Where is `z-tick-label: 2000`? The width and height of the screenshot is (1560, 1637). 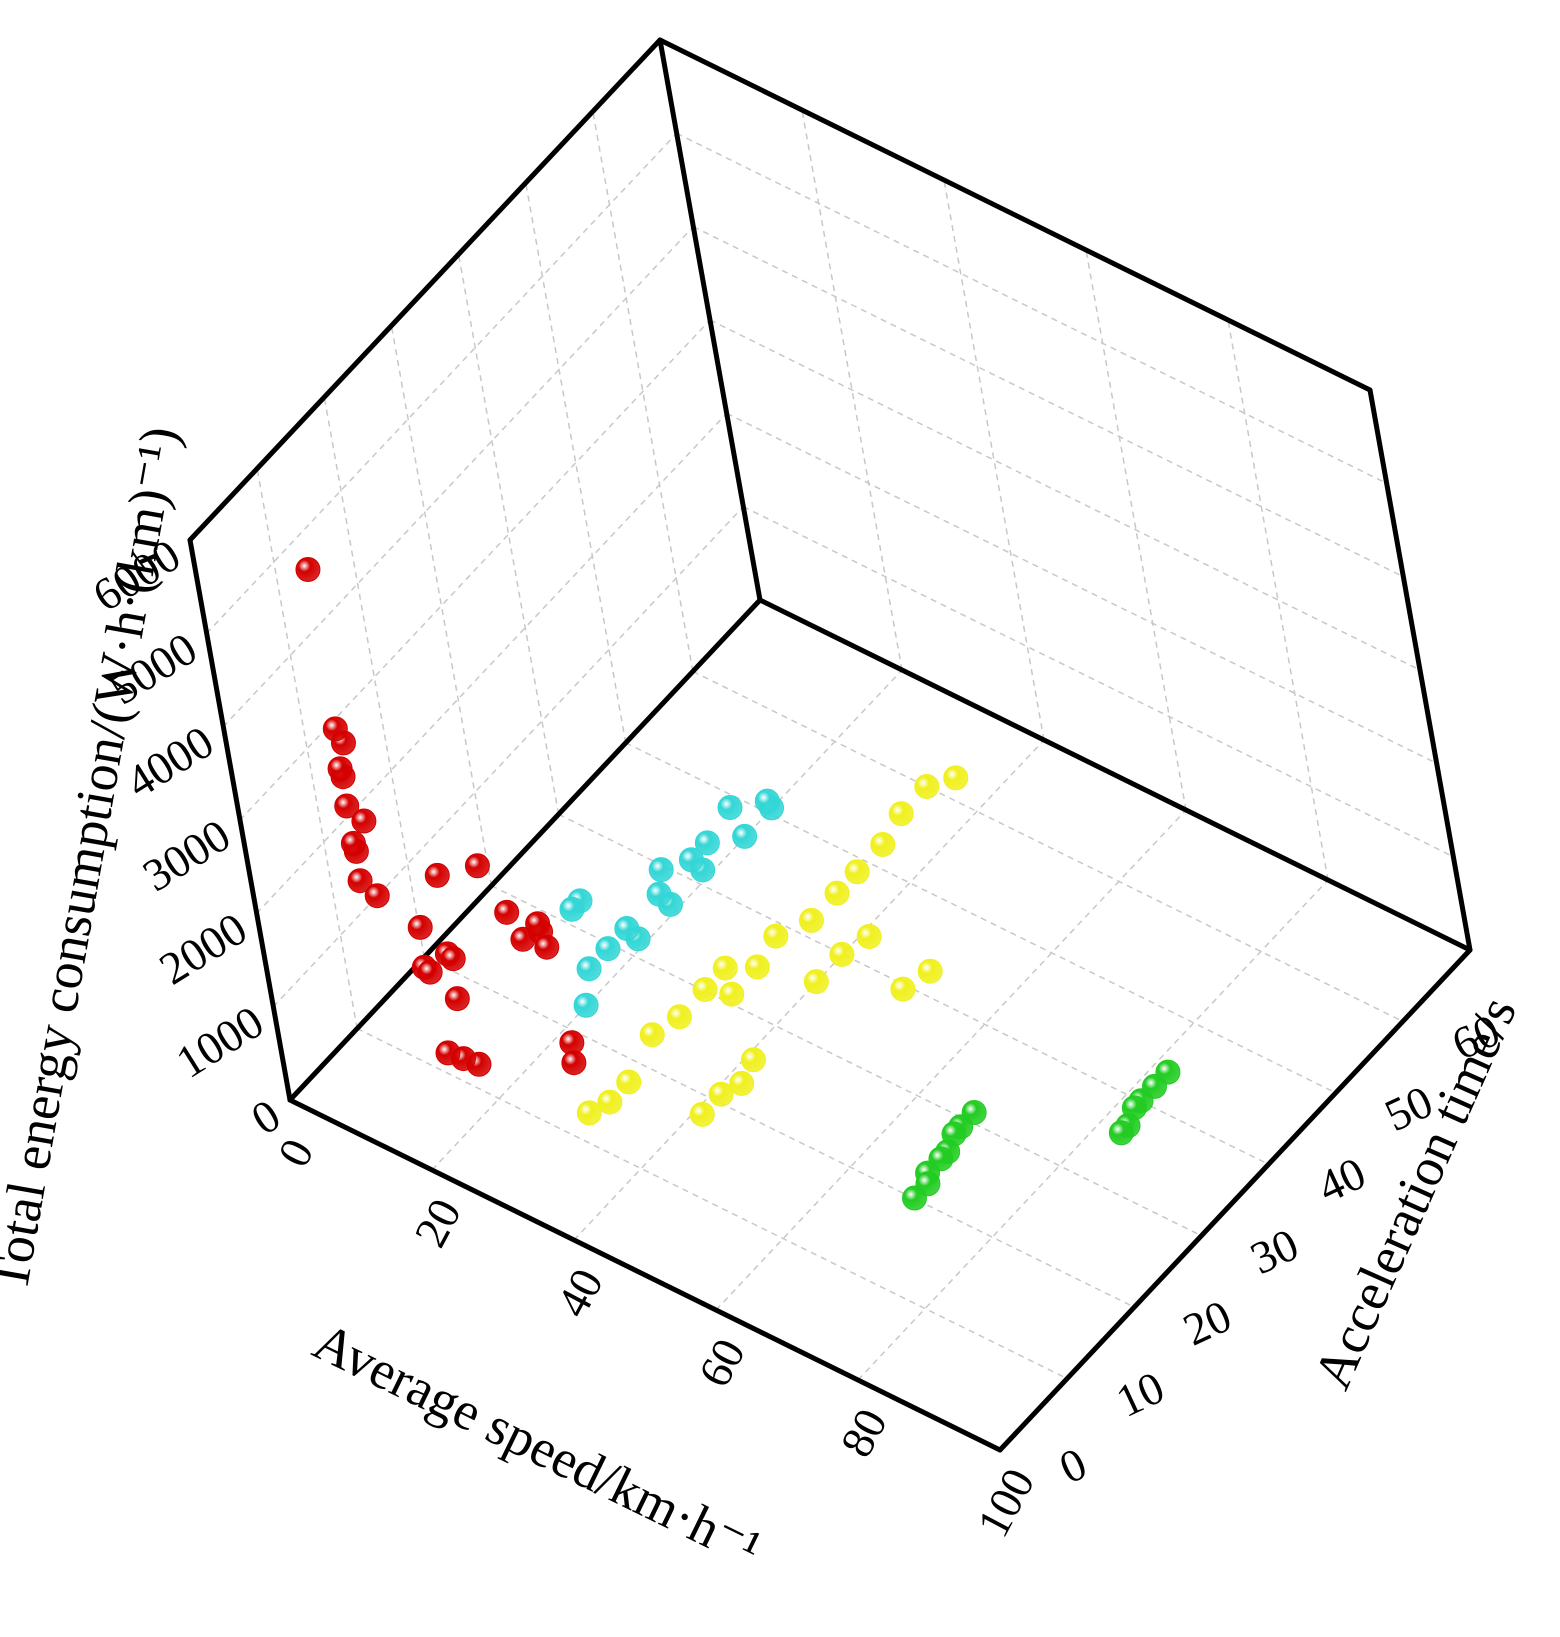
z-tick-label: 2000 is located at coordinates (203, 949).